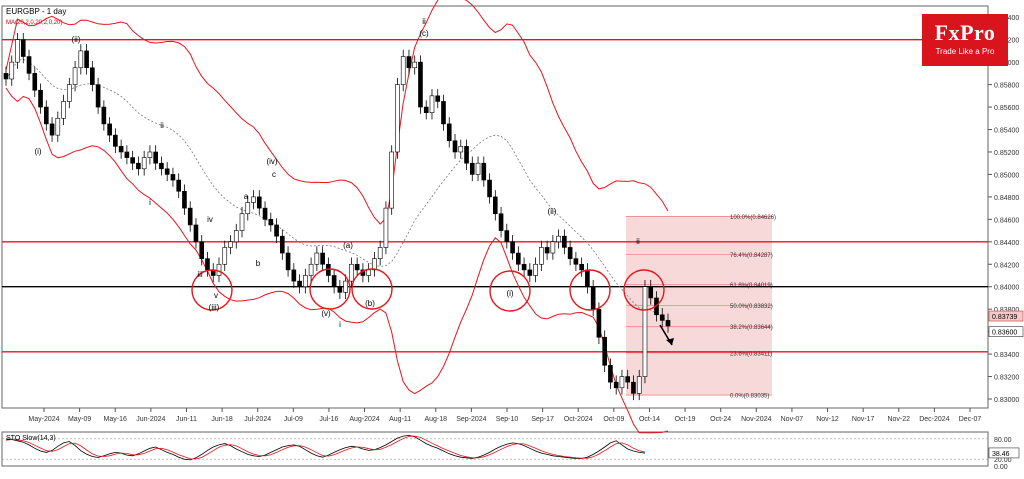 The height and width of the screenshot is (479, 1024). I want to click on marked-price-box, so click(1006, 331).